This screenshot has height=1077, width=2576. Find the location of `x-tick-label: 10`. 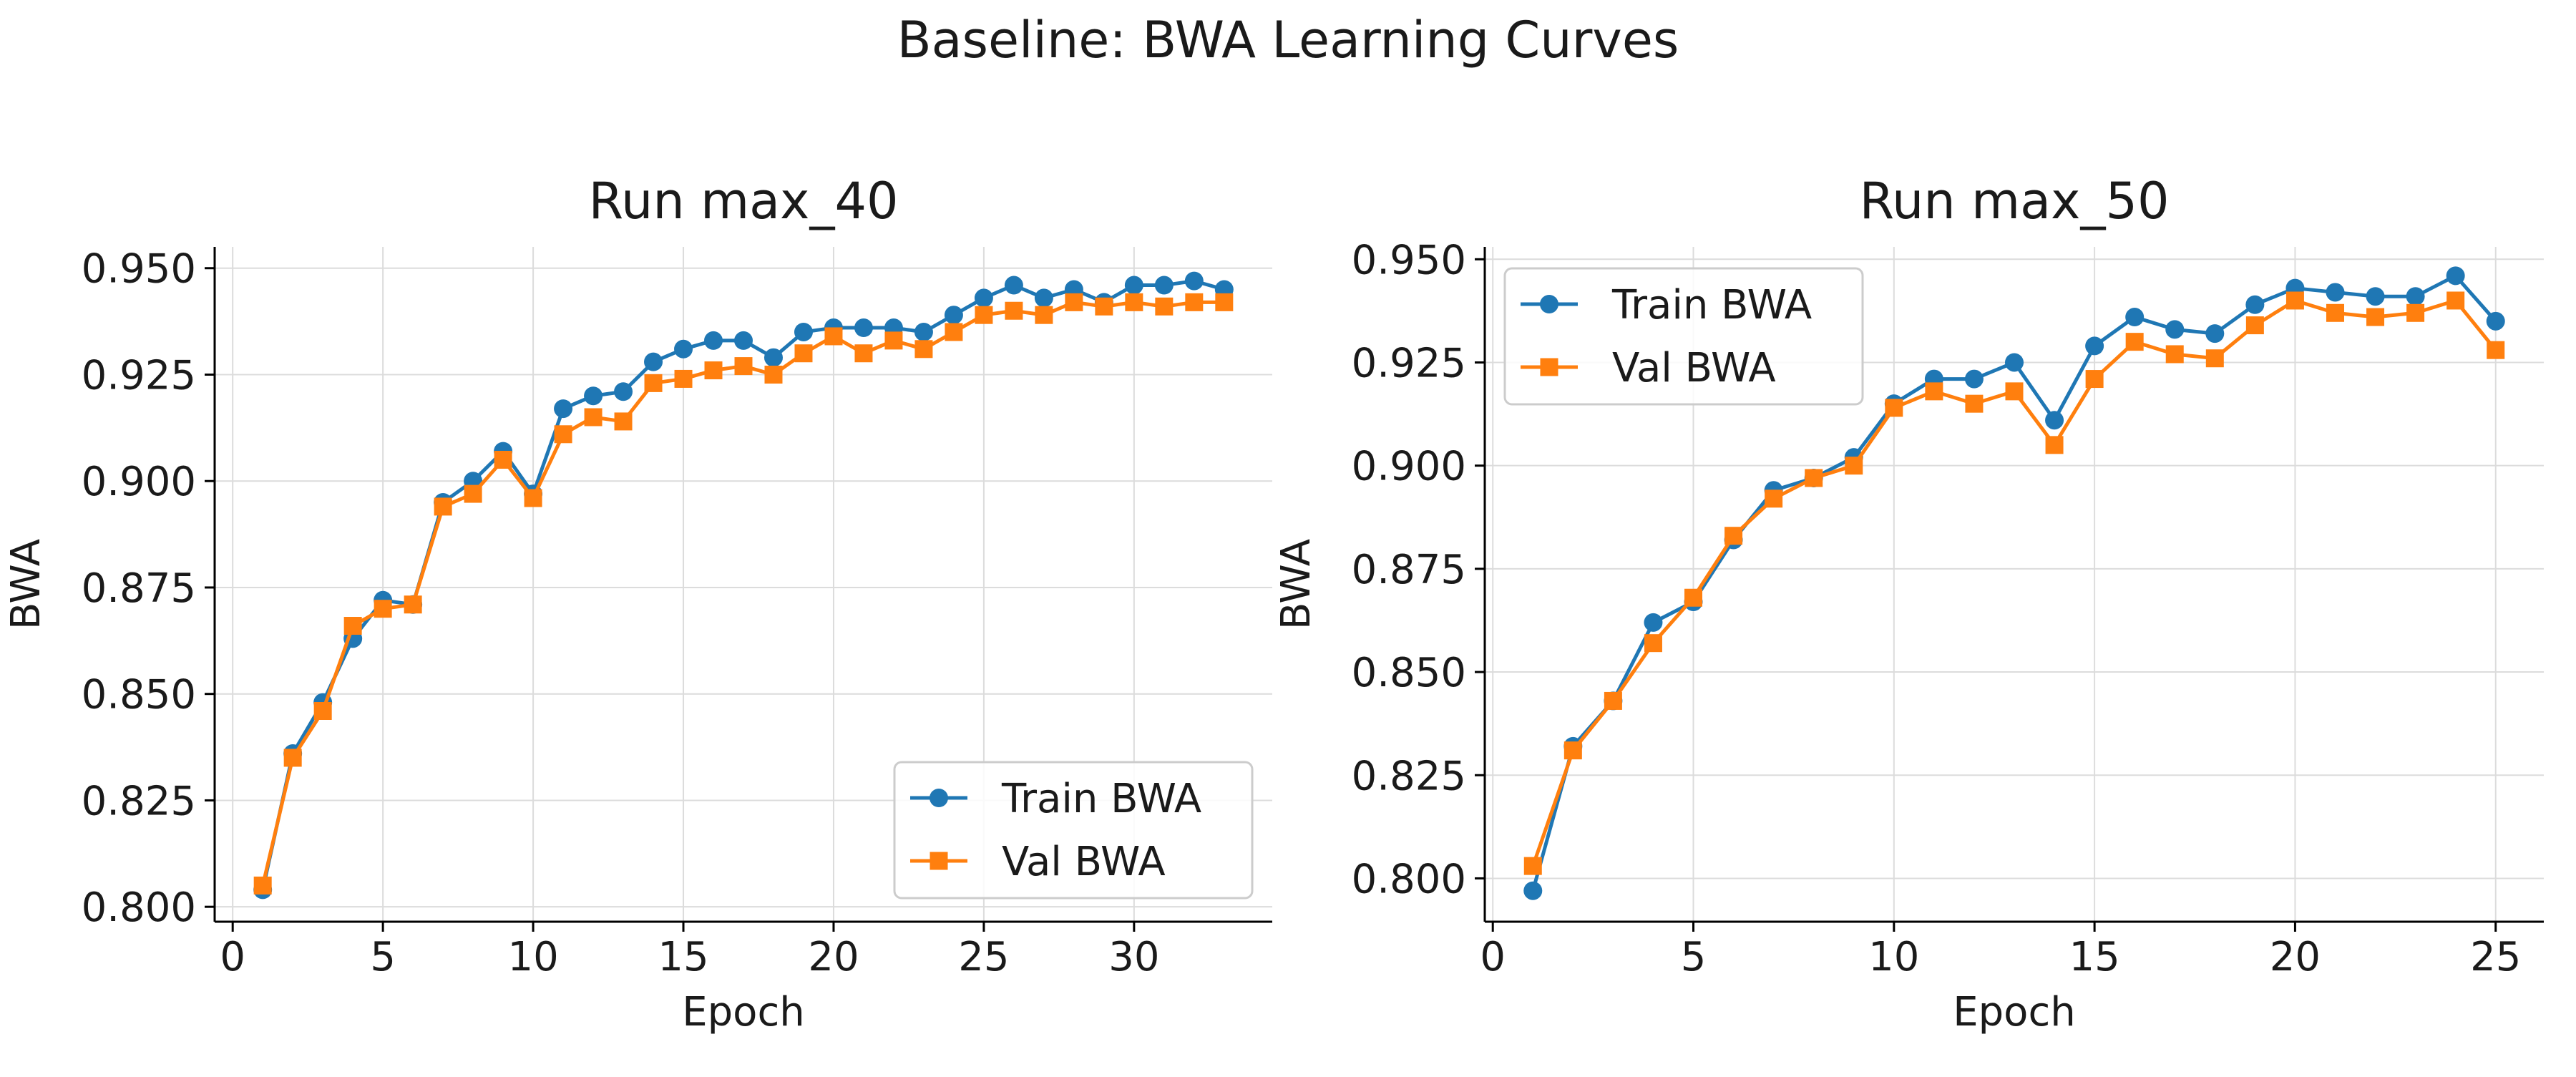

x-tick-label: 10 is located at coordinates (1893, 957).